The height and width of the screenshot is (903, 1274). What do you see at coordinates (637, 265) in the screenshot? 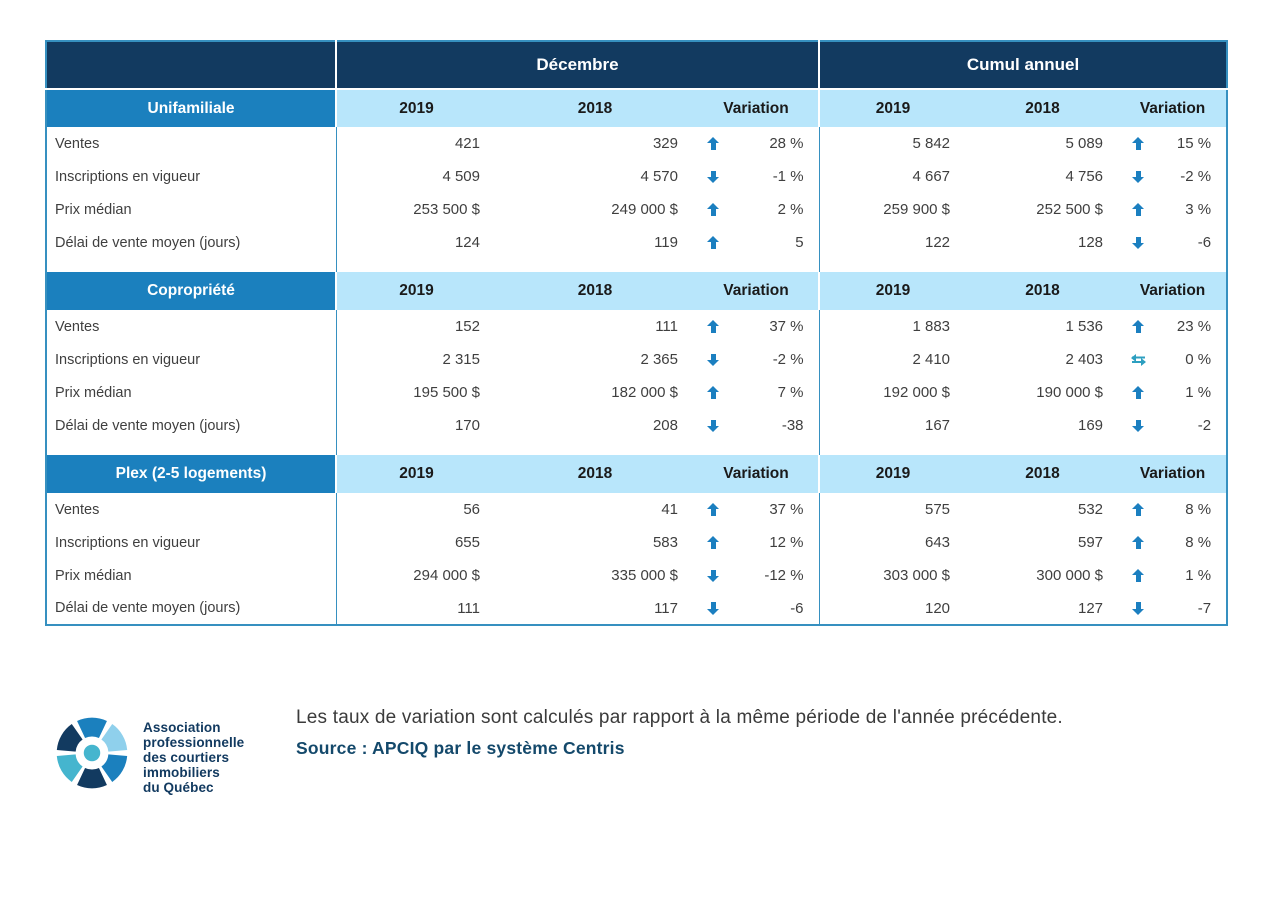
I see `section-spacer` at bounding box center [637, 265].